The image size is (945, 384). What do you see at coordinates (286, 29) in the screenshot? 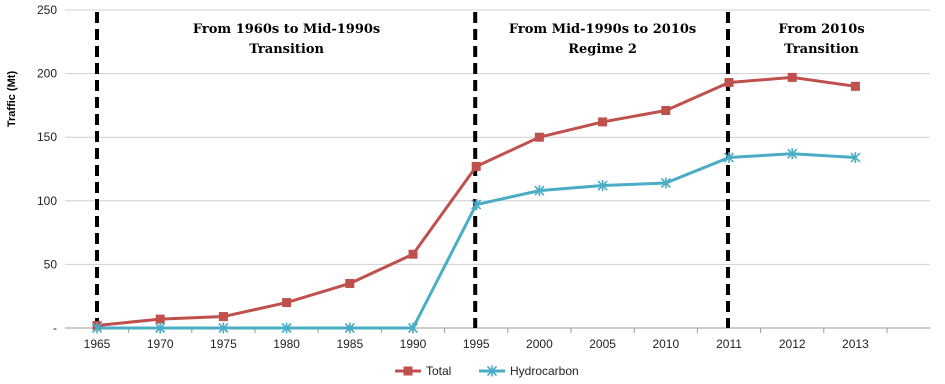
I see `annotation-line1: From 1960s to Mid-1990s` at bounding box center [286, 29].